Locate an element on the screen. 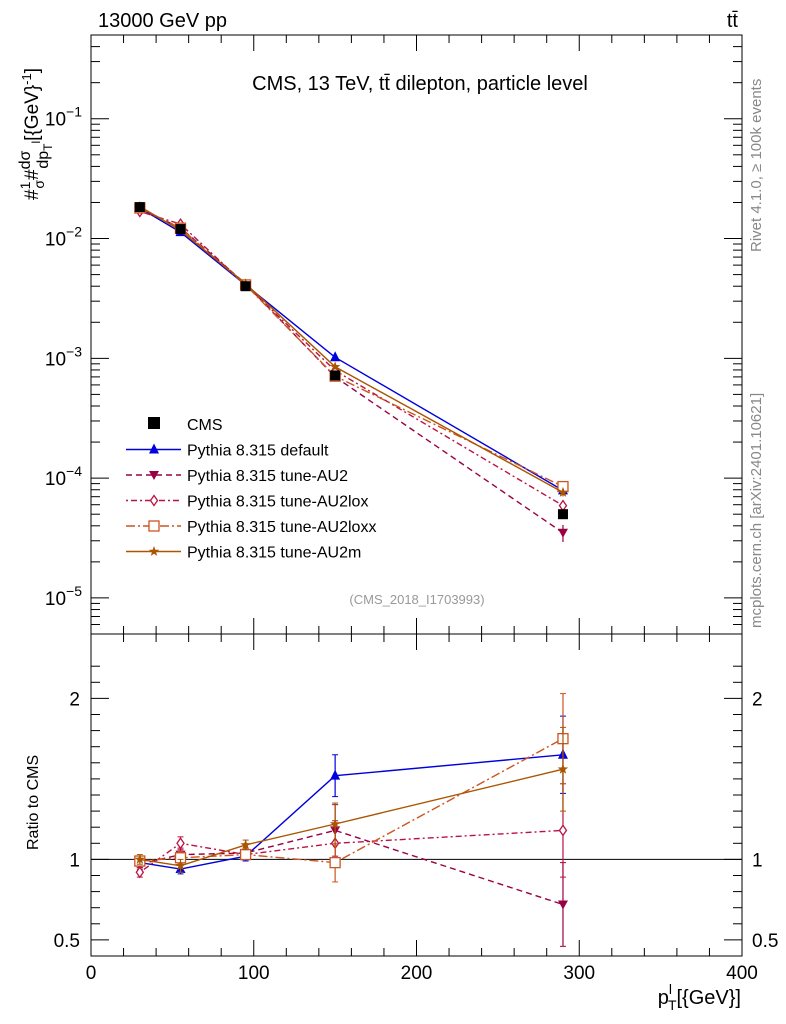  legend-label: Pythia 8.315 tune-AU2lox is located at coordinates (277, 502).